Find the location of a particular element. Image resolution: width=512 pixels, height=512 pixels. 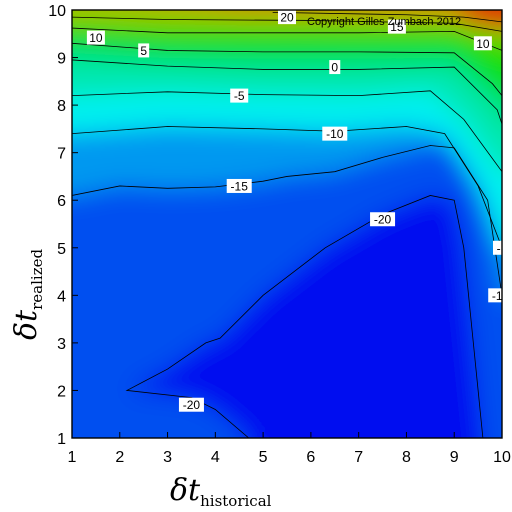

contour-label: -15 is located at coordinates (240, 186).